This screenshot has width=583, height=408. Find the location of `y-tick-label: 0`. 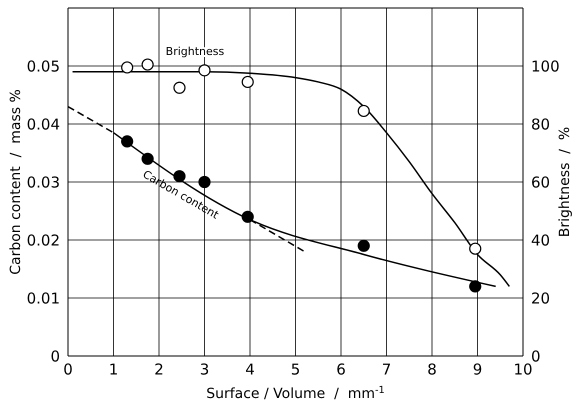

y-tick-label: 0 is located at coordinates (55, 356).